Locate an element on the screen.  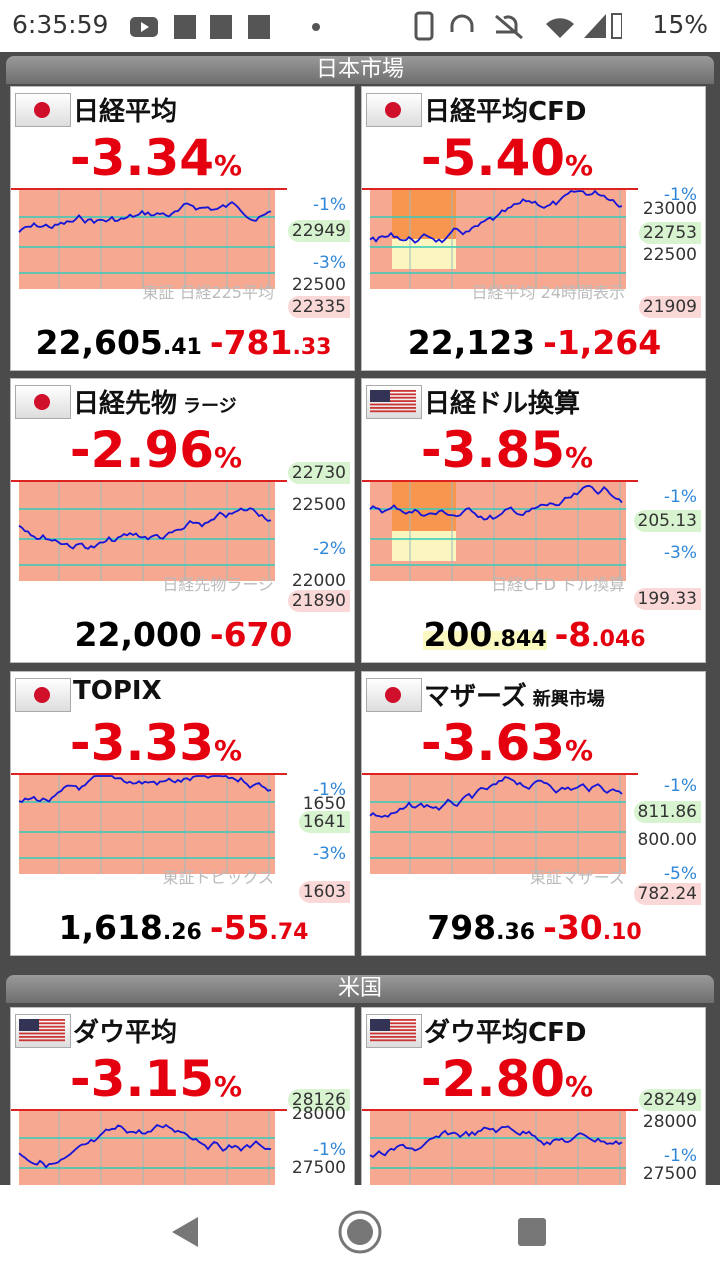
change-main: -55 is located at coordinates (239, 927).